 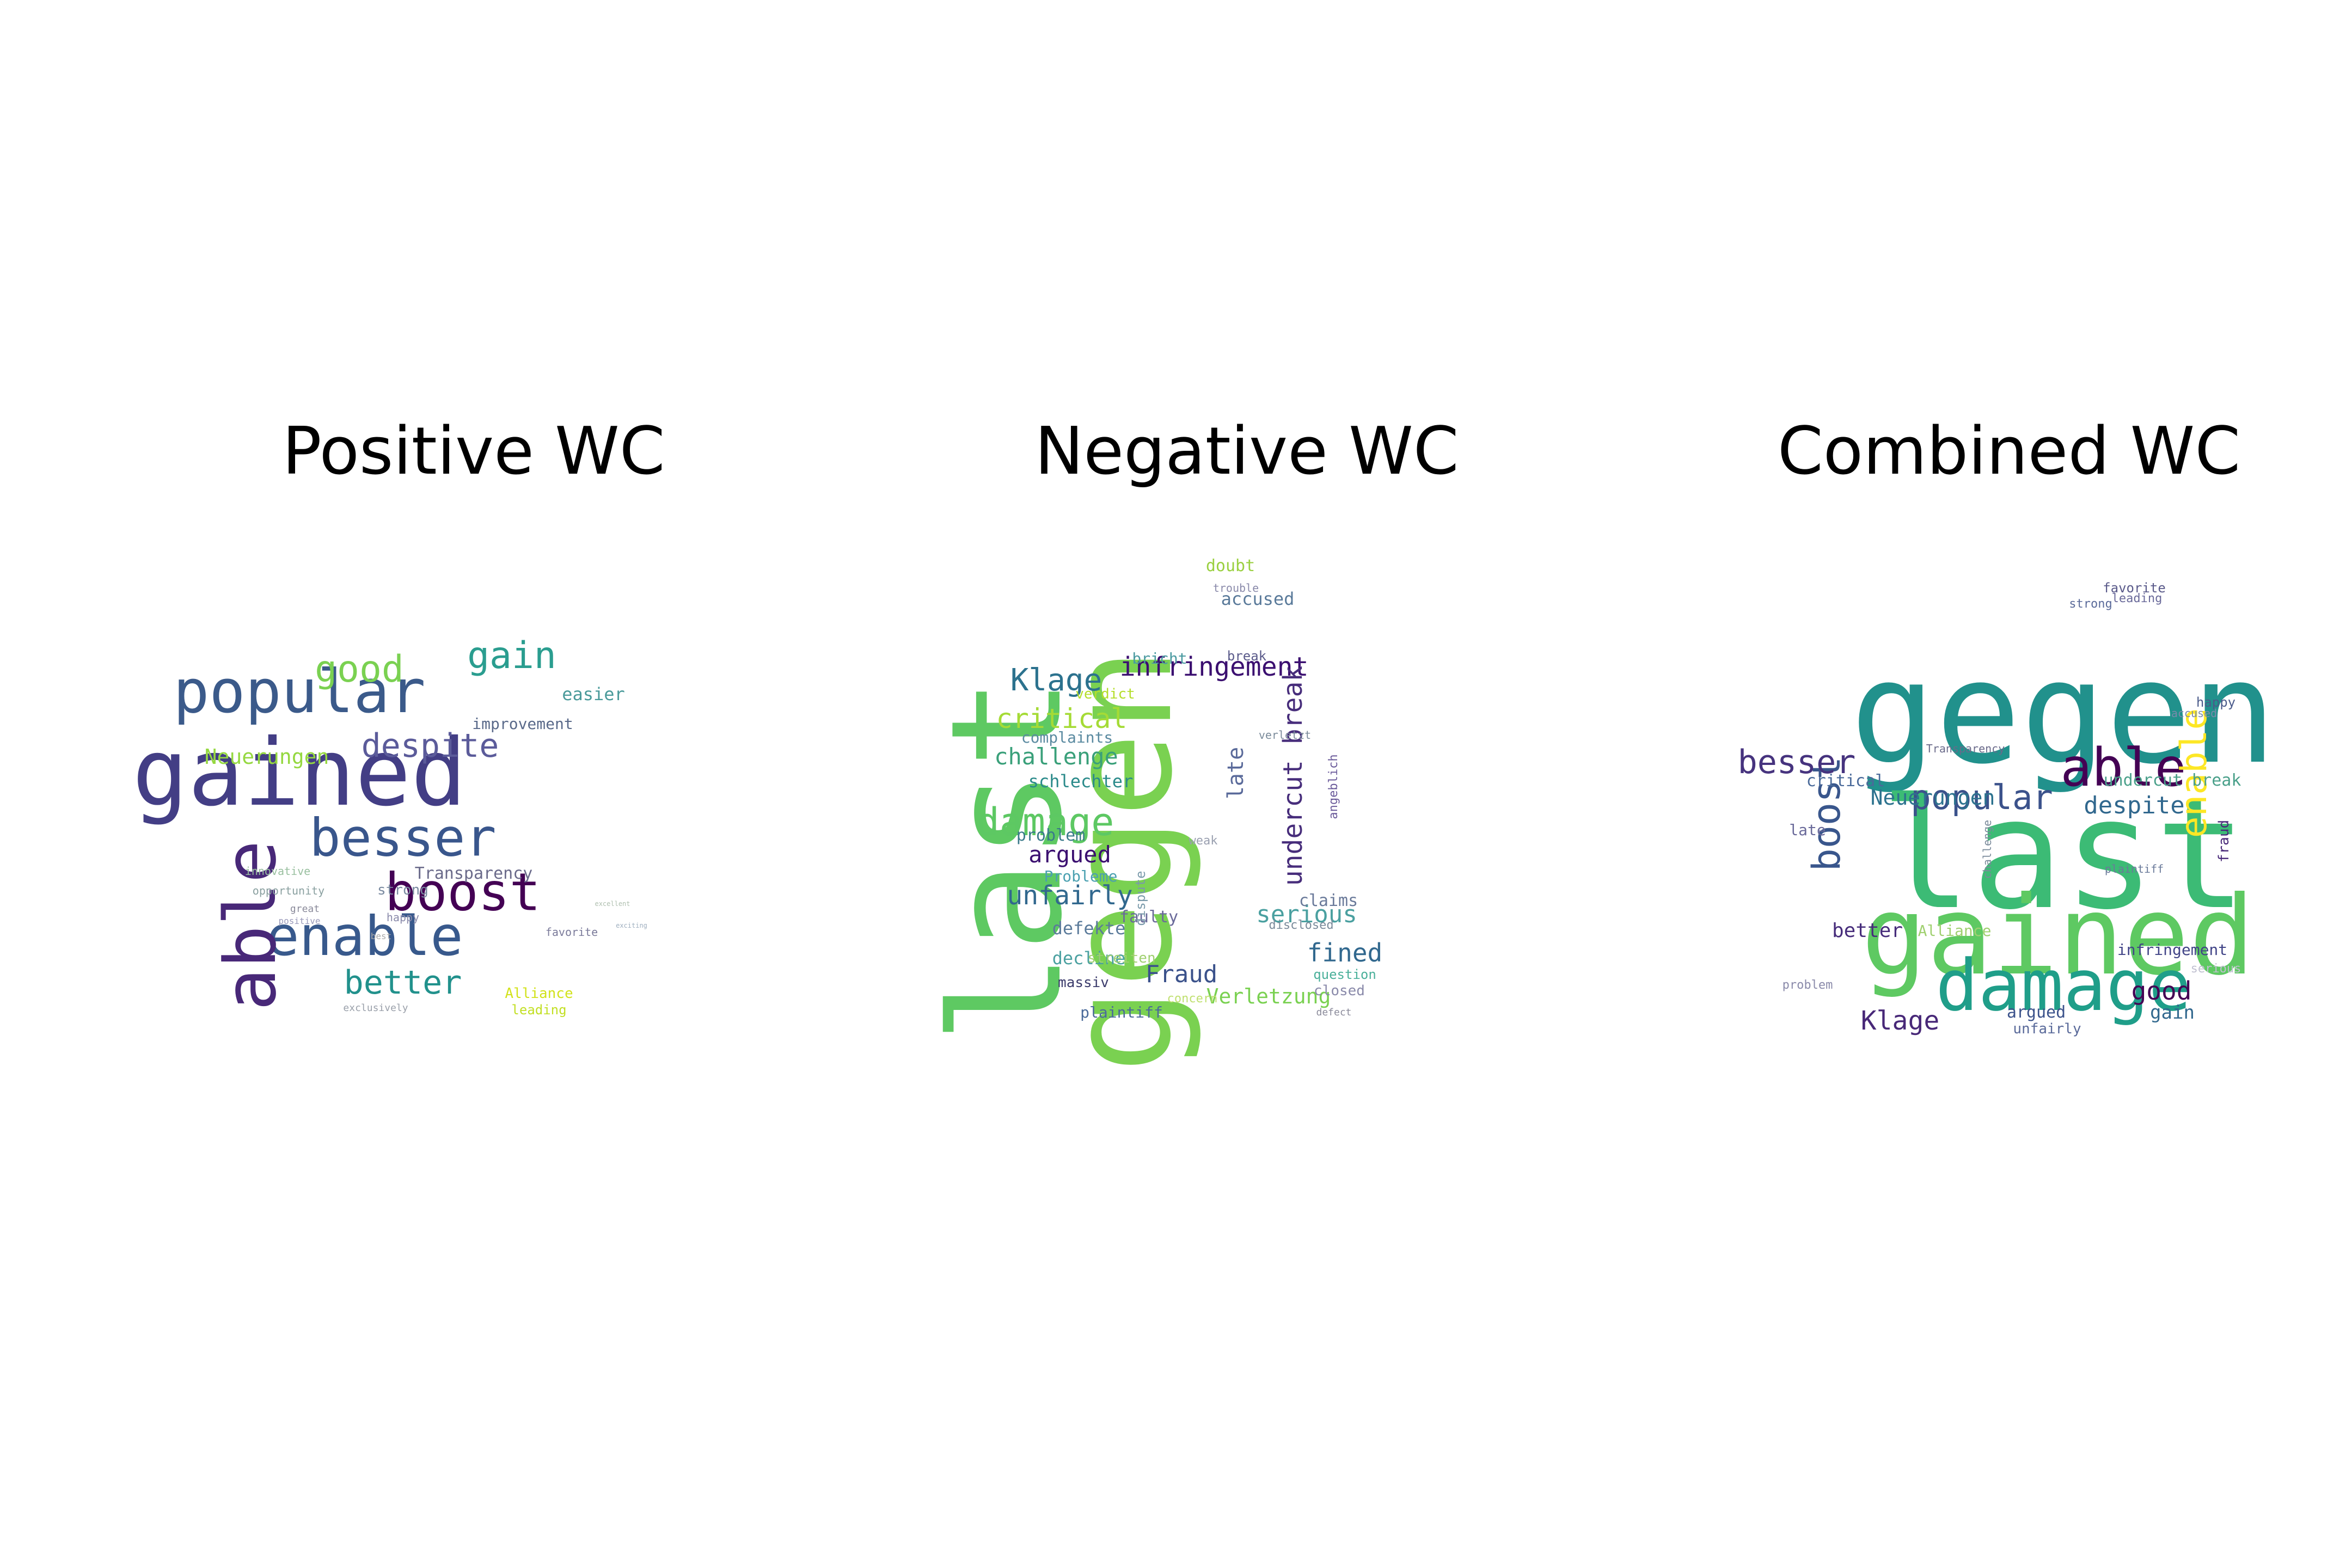 What do you see at coordinates (2009, 451) in the screenshot?
I see `panel-title: Combined WC` at bounding box center [2009, 451].